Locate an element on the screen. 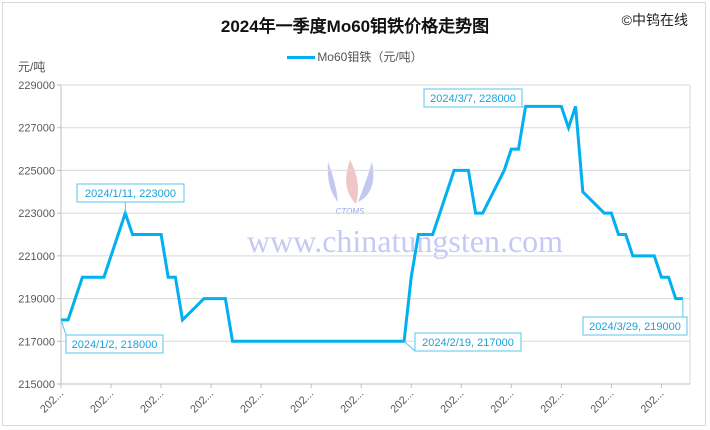 The height and width of the screenshot is (430, 710). data-label-text: 2024/1/2, 218000 is located at coordinates (115, 345).